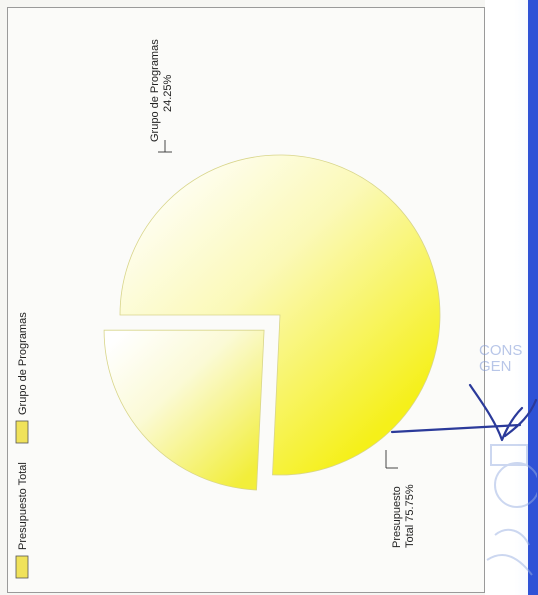 This screenshot has width=538, height=595. I want to click on legend-swatch-presupuesto-total, so click(22, 567).